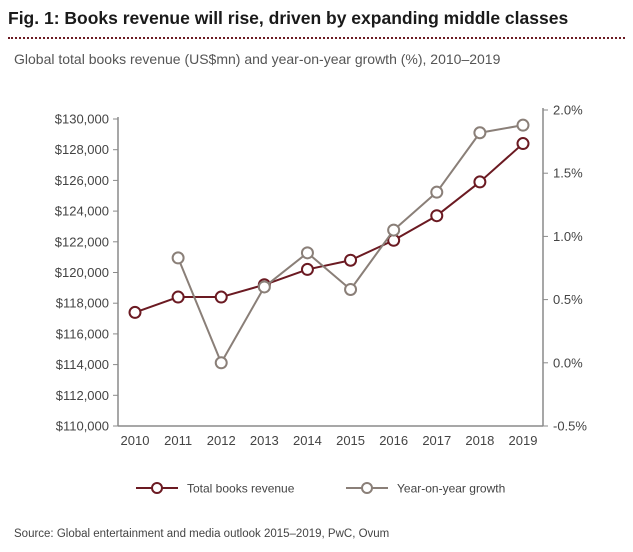 The height and width of the screenshot is (552, 633). I want to click on x-axis-tick-label: 2018, so click(479, 440).